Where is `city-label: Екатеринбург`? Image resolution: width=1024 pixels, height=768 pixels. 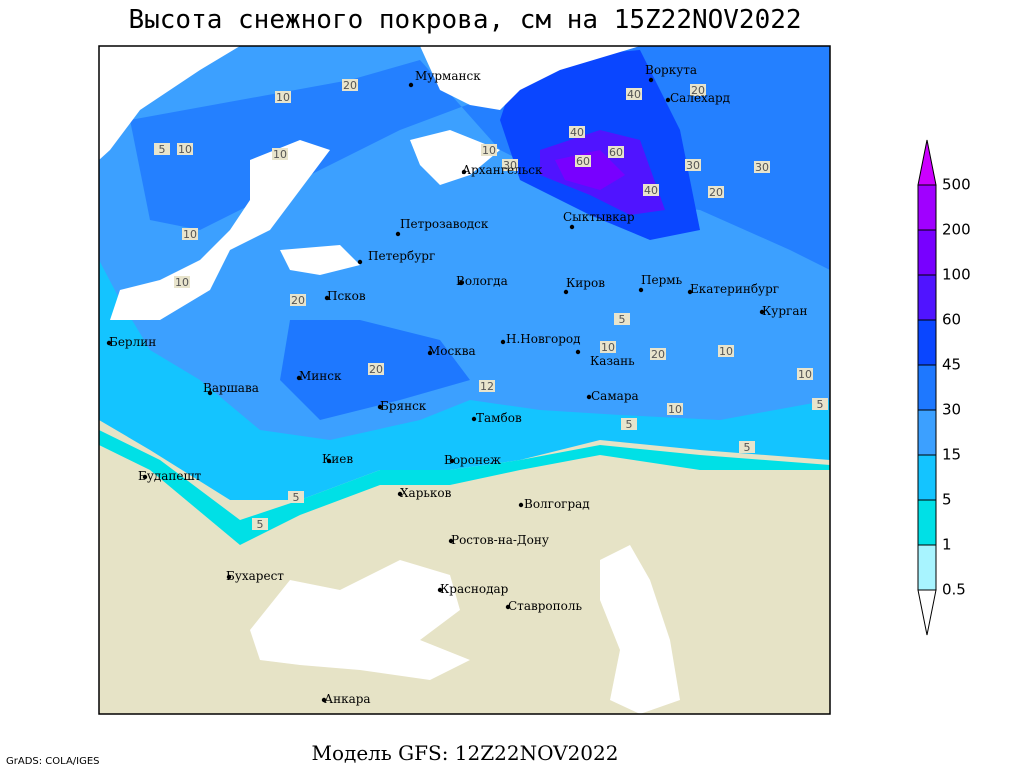
city-label: Екатеринбург is located at coordinates (734, 289).